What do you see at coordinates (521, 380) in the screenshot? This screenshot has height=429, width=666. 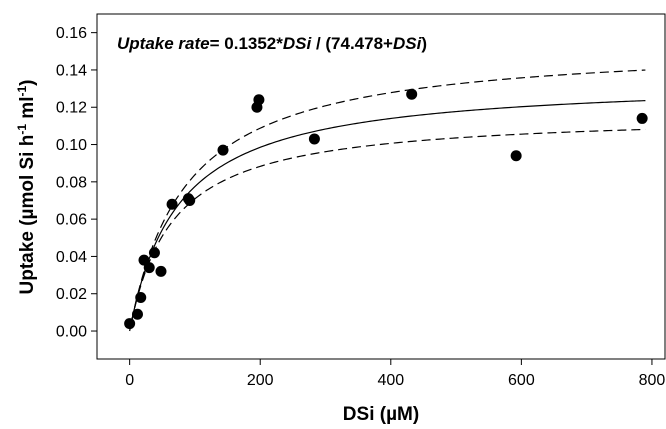 I see `x-tick-label: 600` at bounding box center [521, 380].